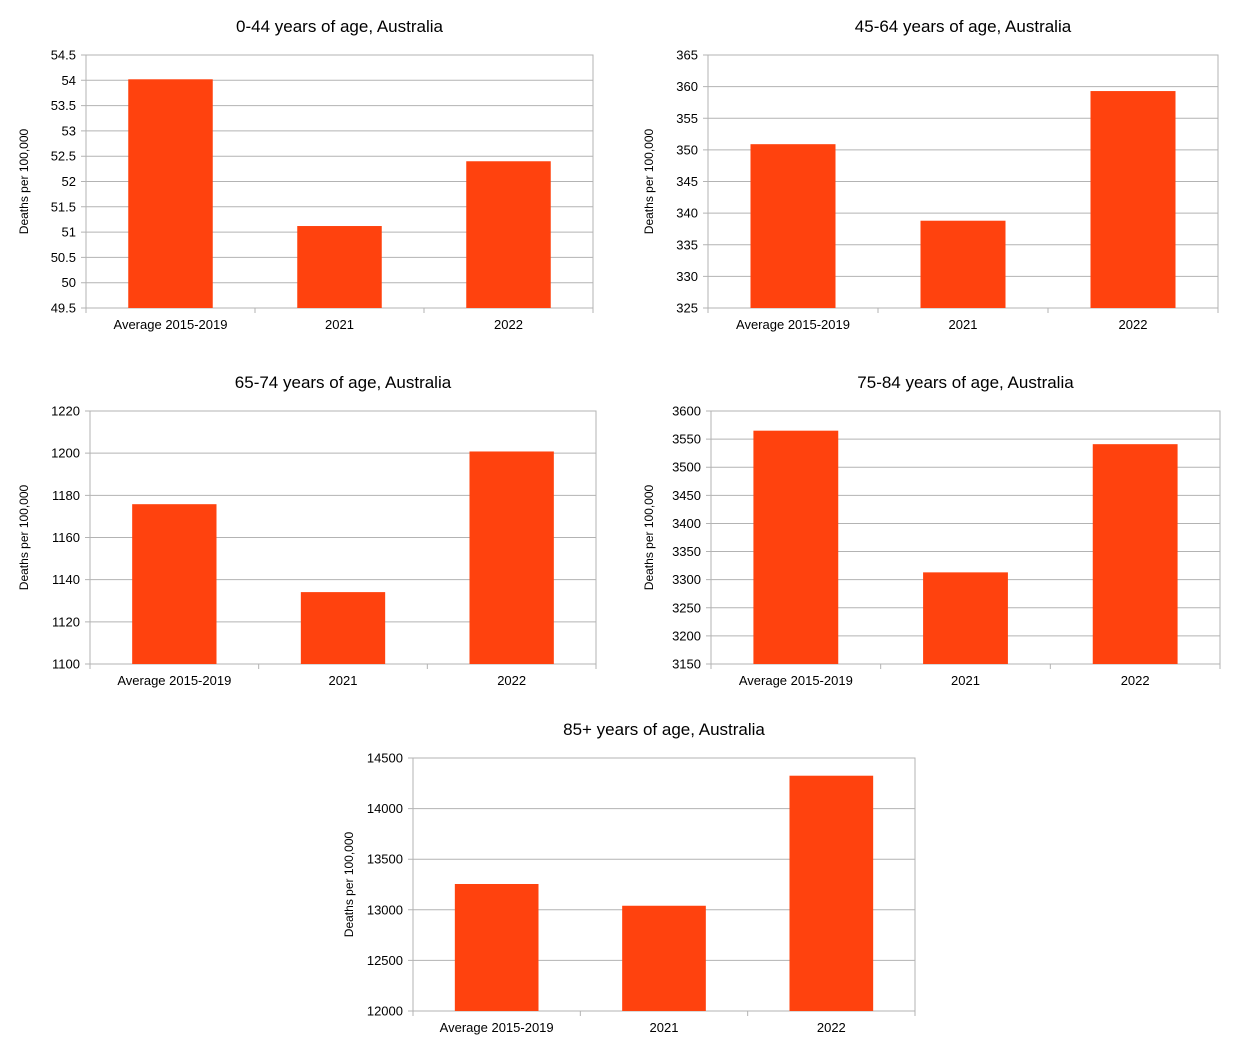 Image resolution: width=1250 pixels, height=1050 pixels. I want to click on y-tick-label: 12500, so click(385, 960).